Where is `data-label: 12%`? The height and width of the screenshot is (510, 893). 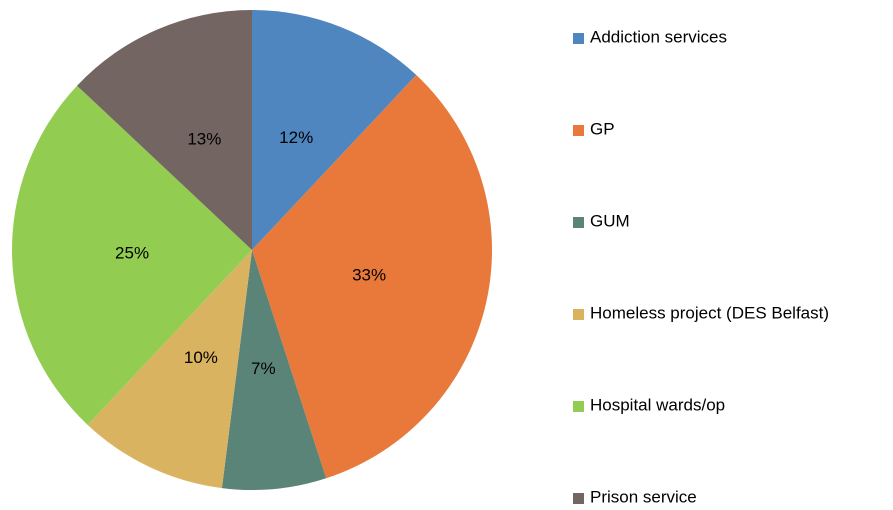
data-label: 12% is located at coordinates (296, 137).